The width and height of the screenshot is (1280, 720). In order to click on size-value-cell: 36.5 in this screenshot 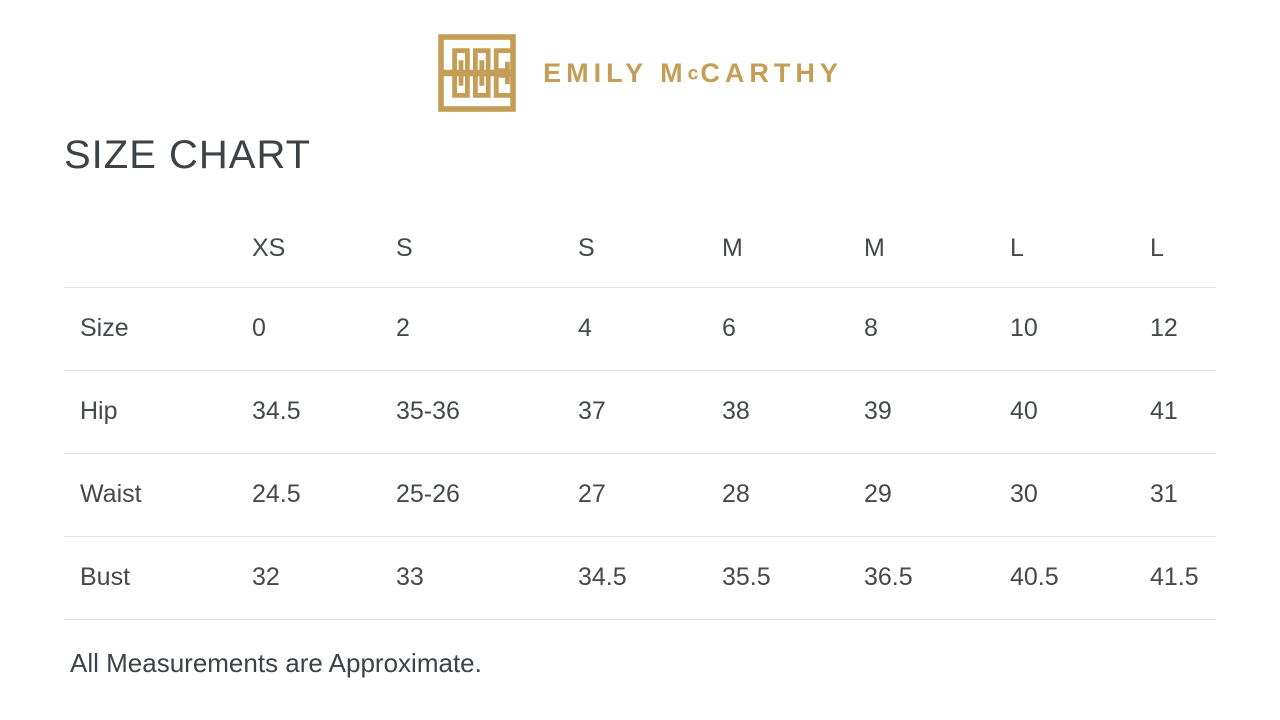, I will do `click(921, 578)`.